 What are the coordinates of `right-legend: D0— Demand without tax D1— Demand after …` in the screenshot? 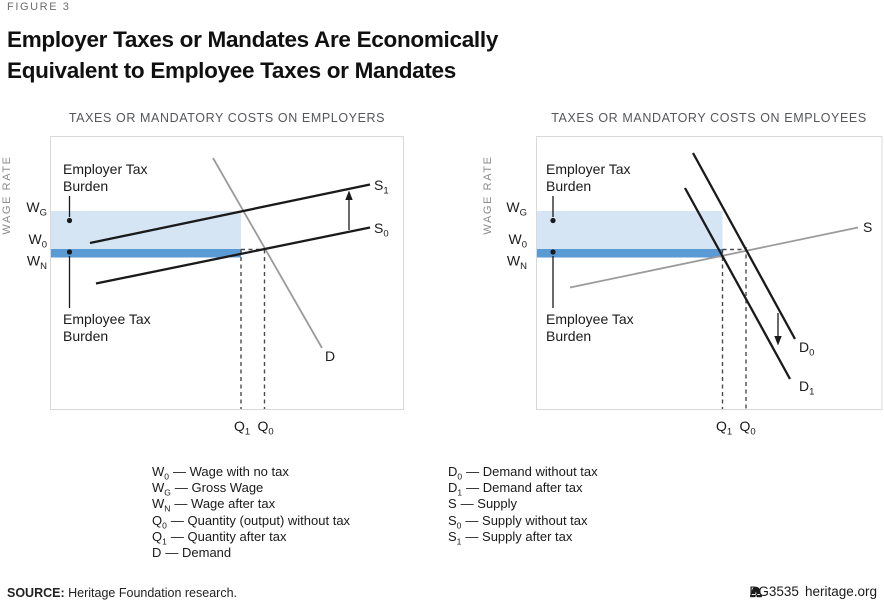 It's located at (523, 505).